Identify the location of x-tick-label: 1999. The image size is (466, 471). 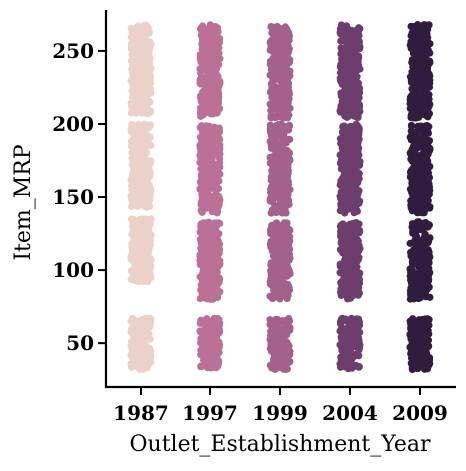
(280, 413).